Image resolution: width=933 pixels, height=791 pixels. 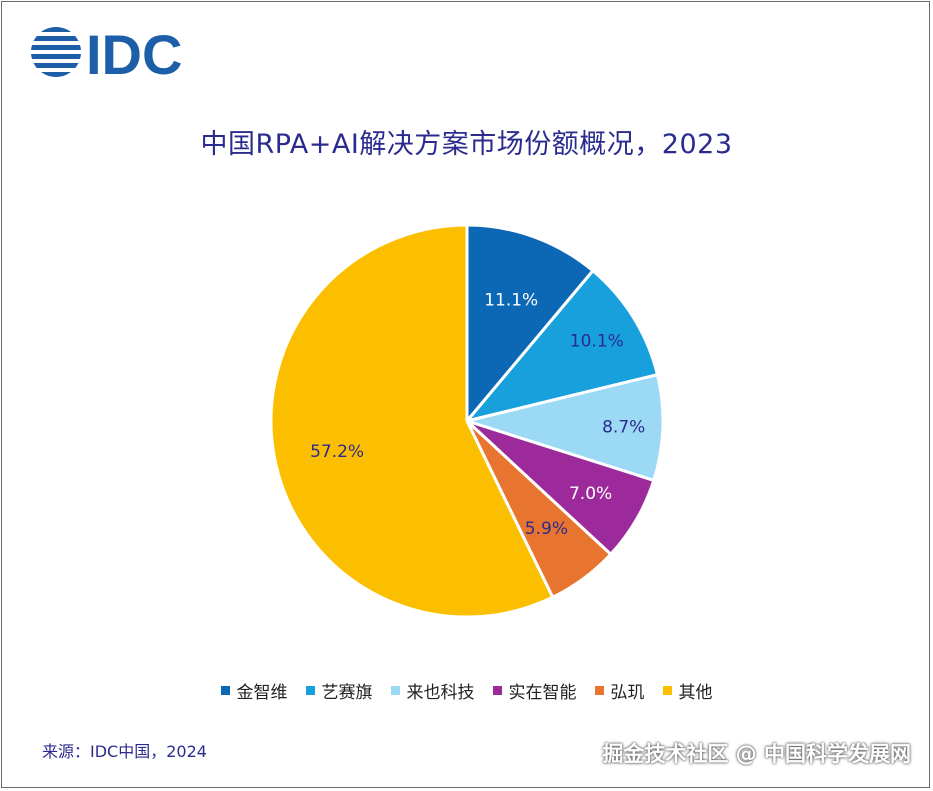 I want to click on idc-logo-icon: IDC, so click(x=106, y=54).